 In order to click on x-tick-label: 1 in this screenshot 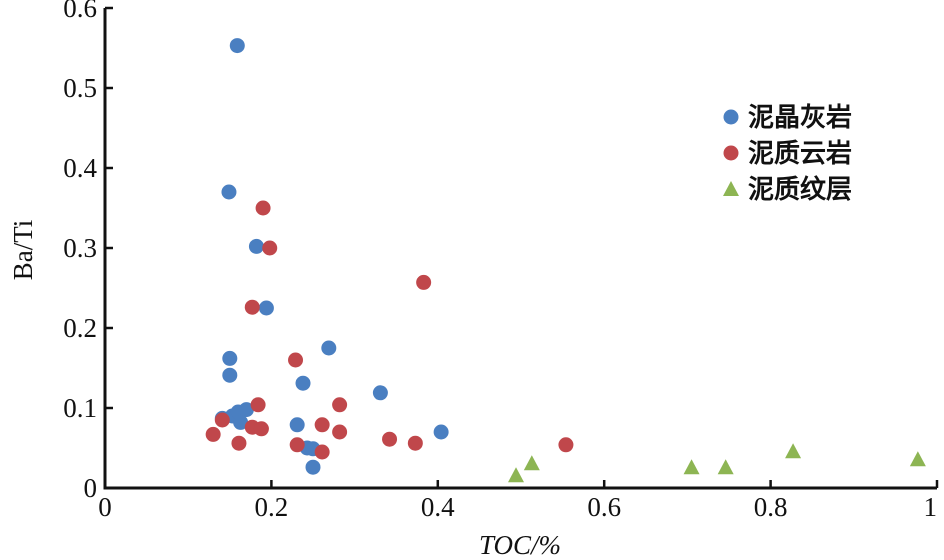, I will do `click(931, 507)`.